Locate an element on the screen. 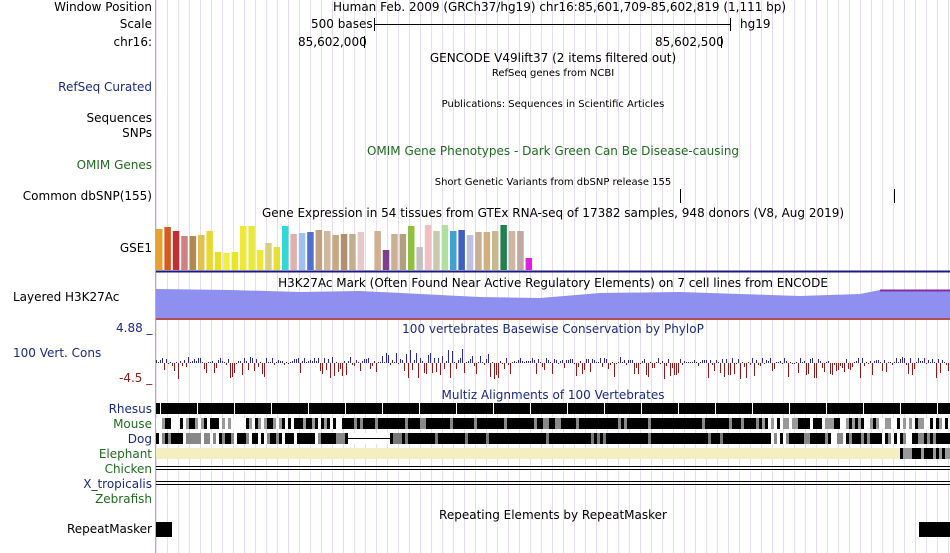  repeatmasker-track-title: Repeating Elements by RepeatMasker is located at coordinates (553, 515).